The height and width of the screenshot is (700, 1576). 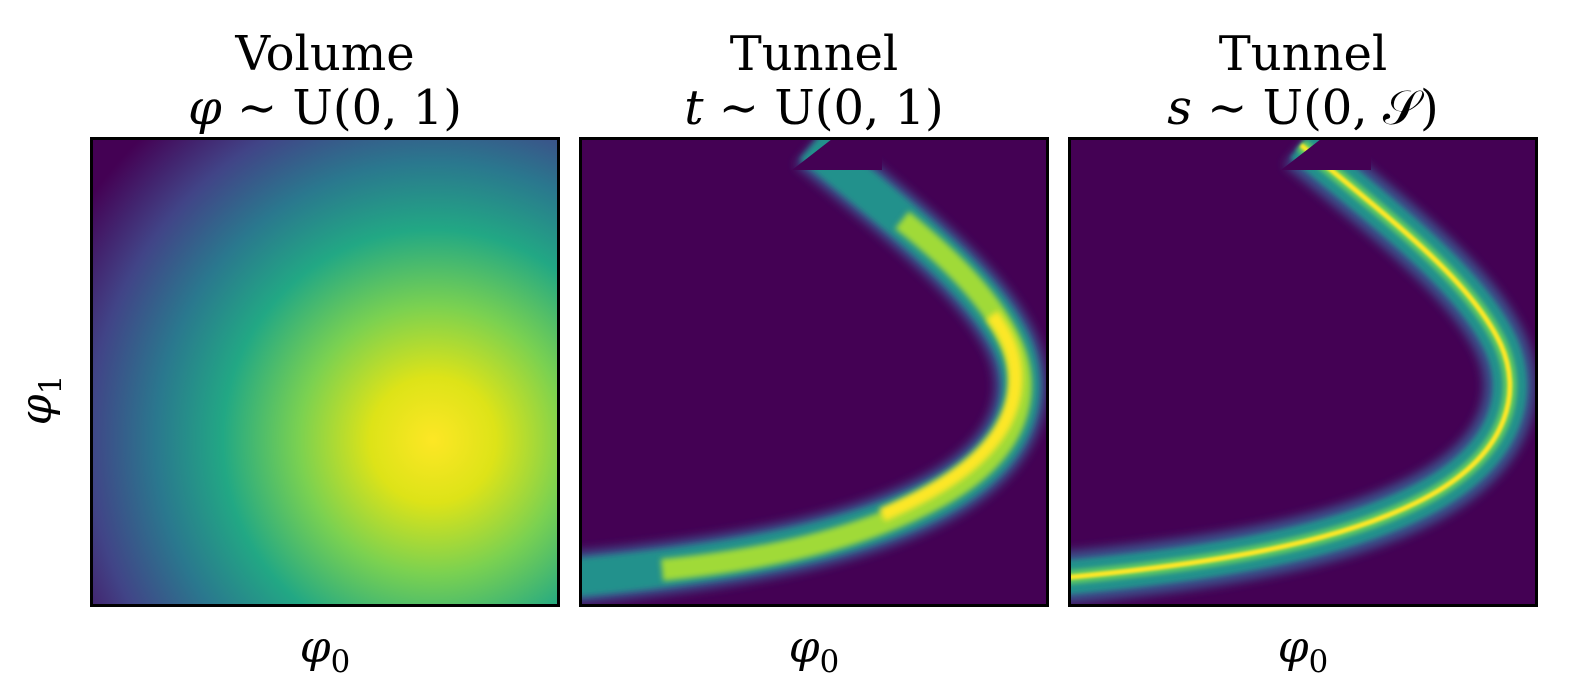 I want to click on tunnel-band-core, so click(x=846, y=396).